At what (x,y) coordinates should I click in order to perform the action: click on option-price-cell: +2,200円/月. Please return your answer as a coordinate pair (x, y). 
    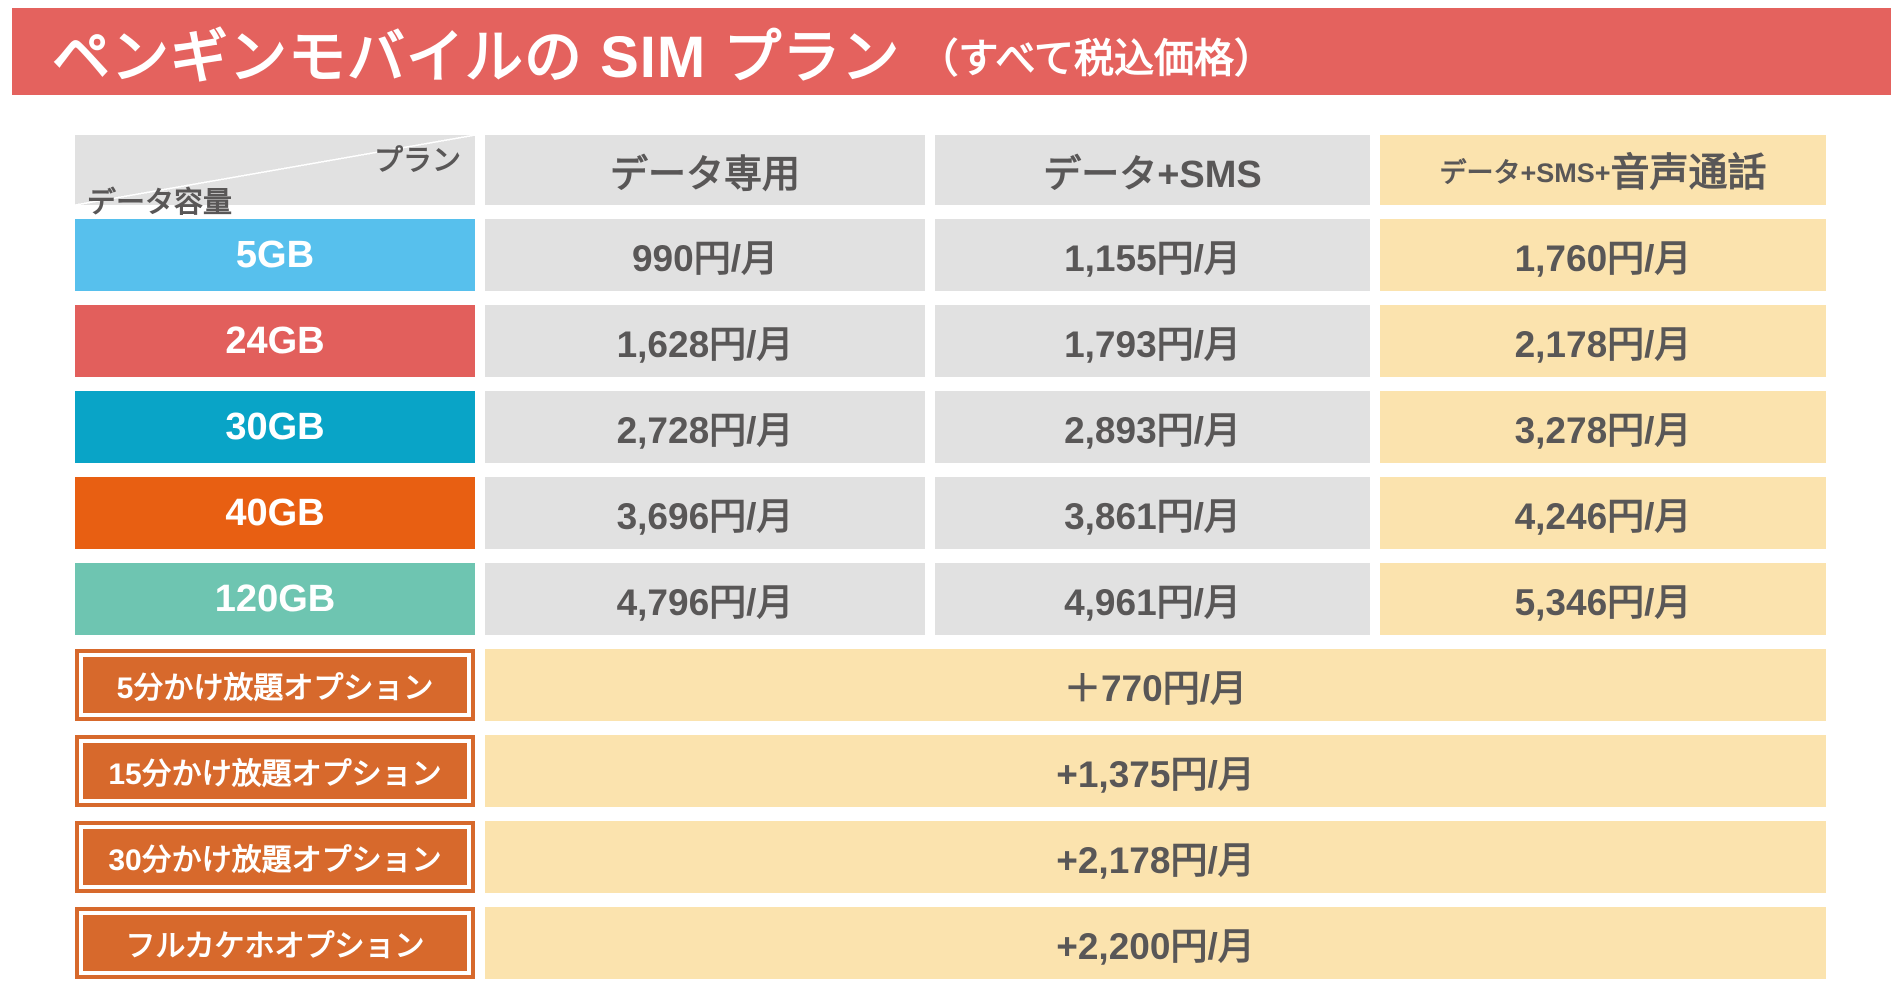
    Looking at the image, I should click on (1155, 943).